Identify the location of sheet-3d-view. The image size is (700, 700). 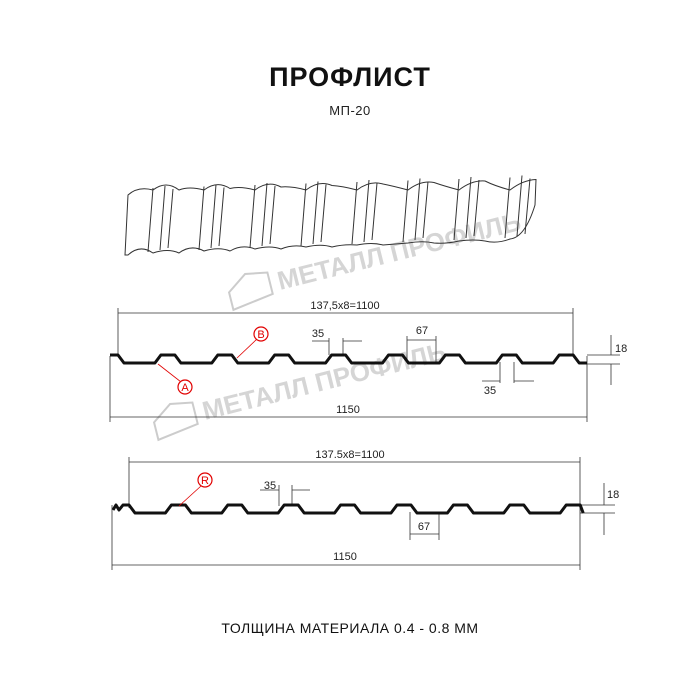
(330, 215).